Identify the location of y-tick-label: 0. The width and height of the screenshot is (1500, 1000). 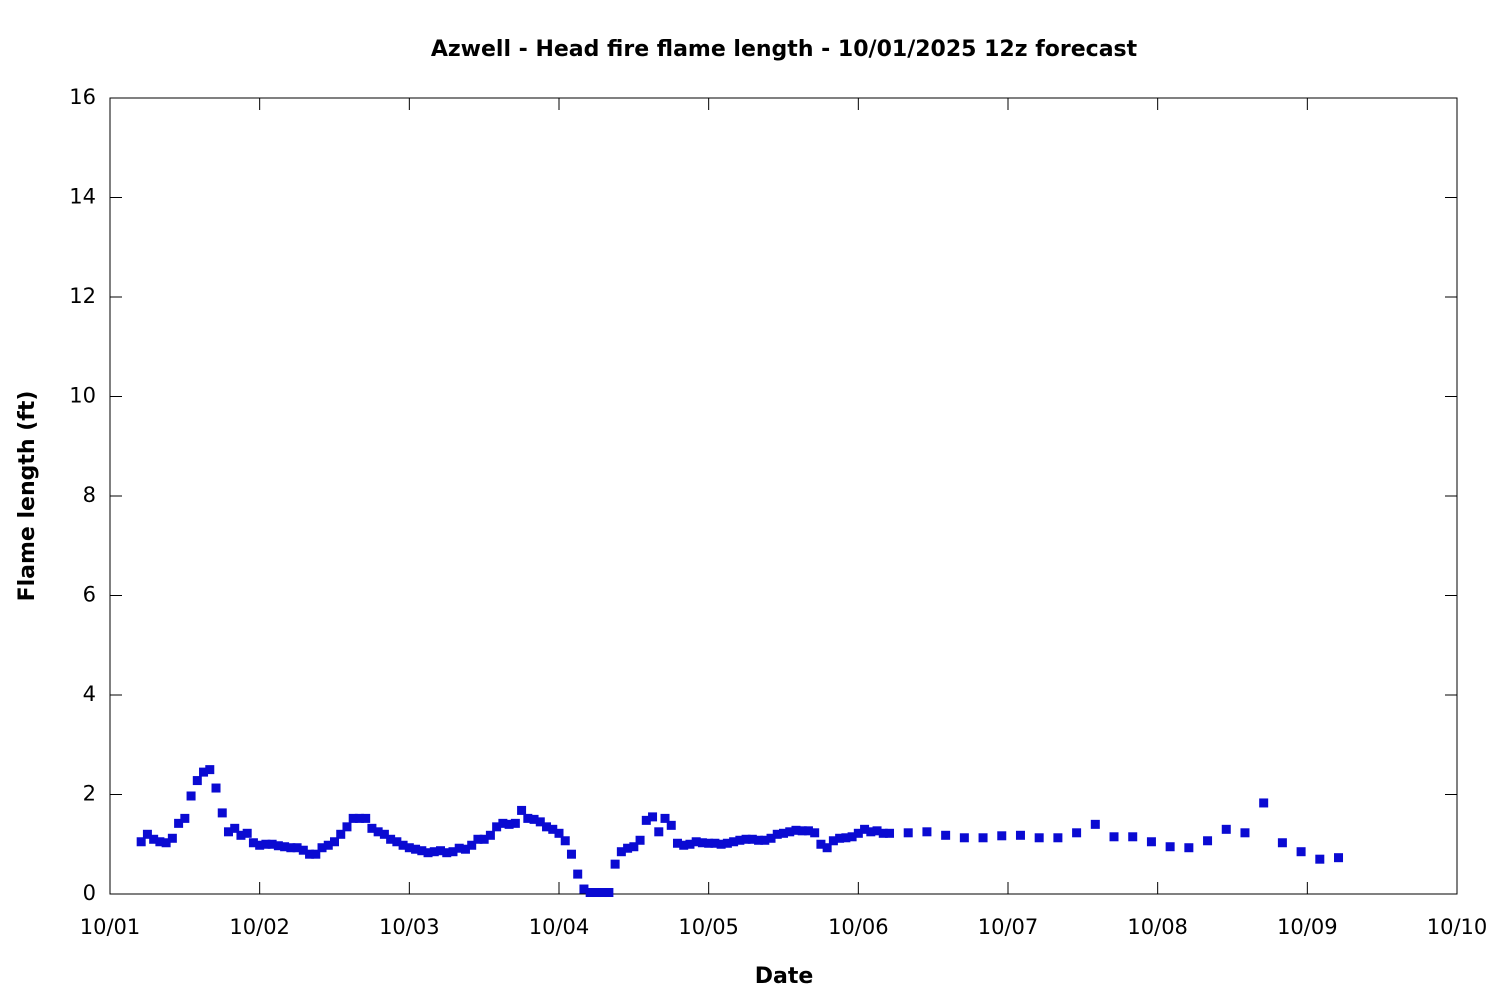
(89, 893).